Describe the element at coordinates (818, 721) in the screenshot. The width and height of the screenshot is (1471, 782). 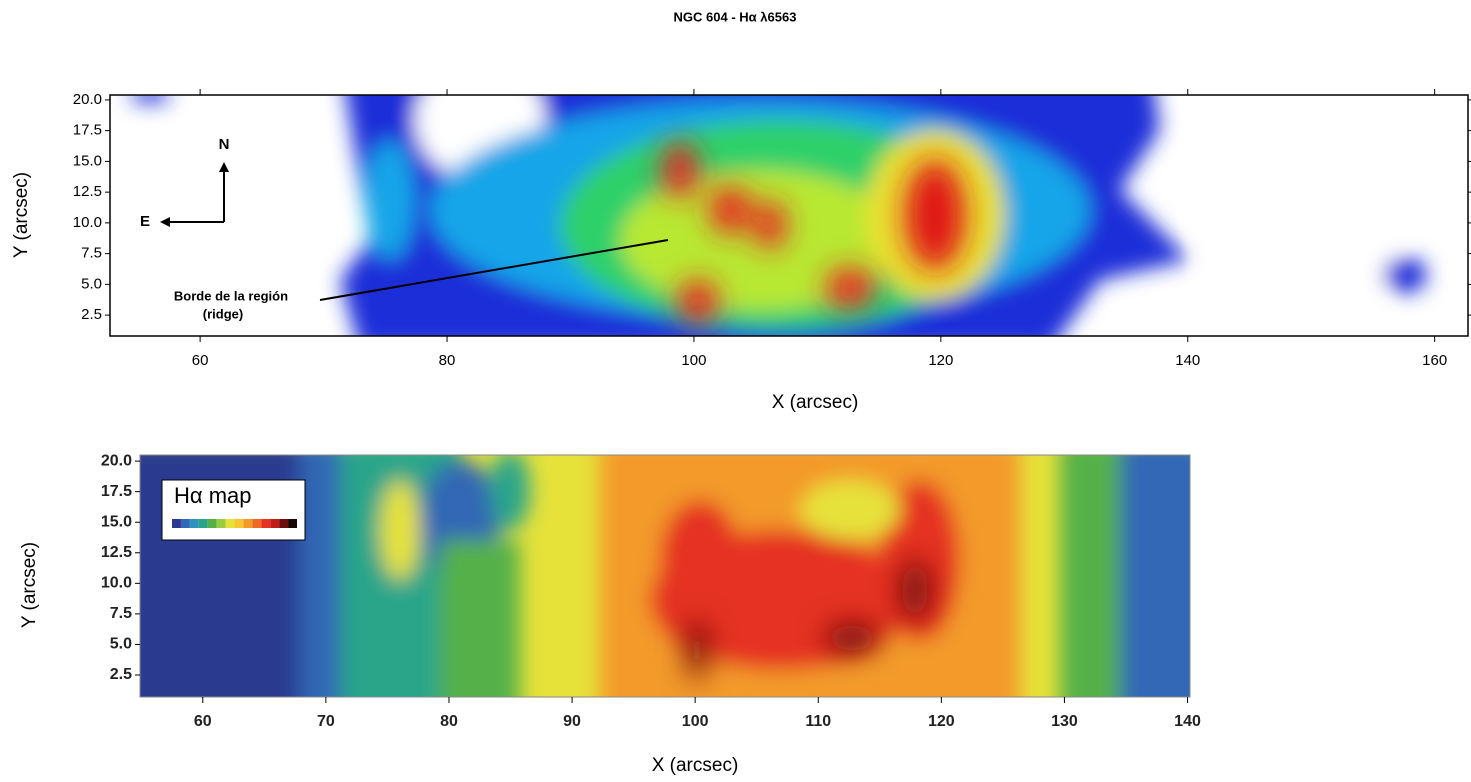
I see `x-tick-label: 110` at that location.